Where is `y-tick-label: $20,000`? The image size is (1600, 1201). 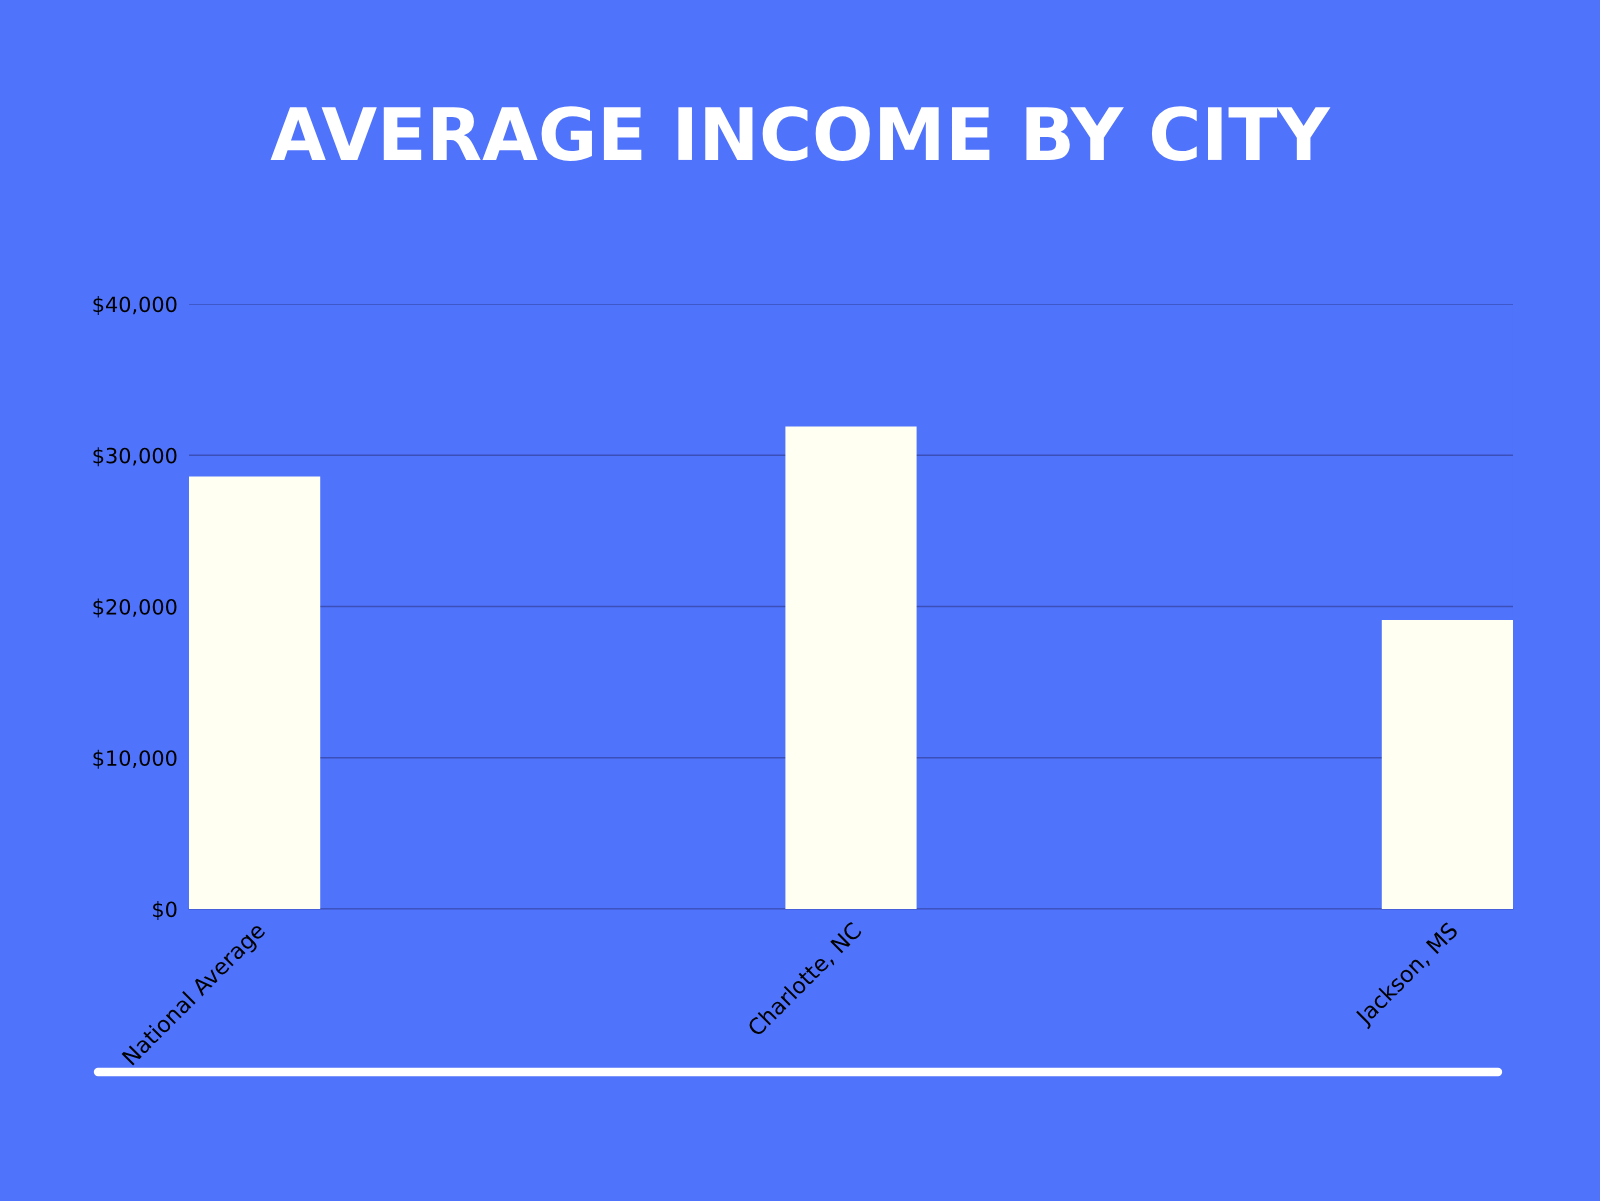 y-tick-label: $20,000 is located at coordinates (135, 608).